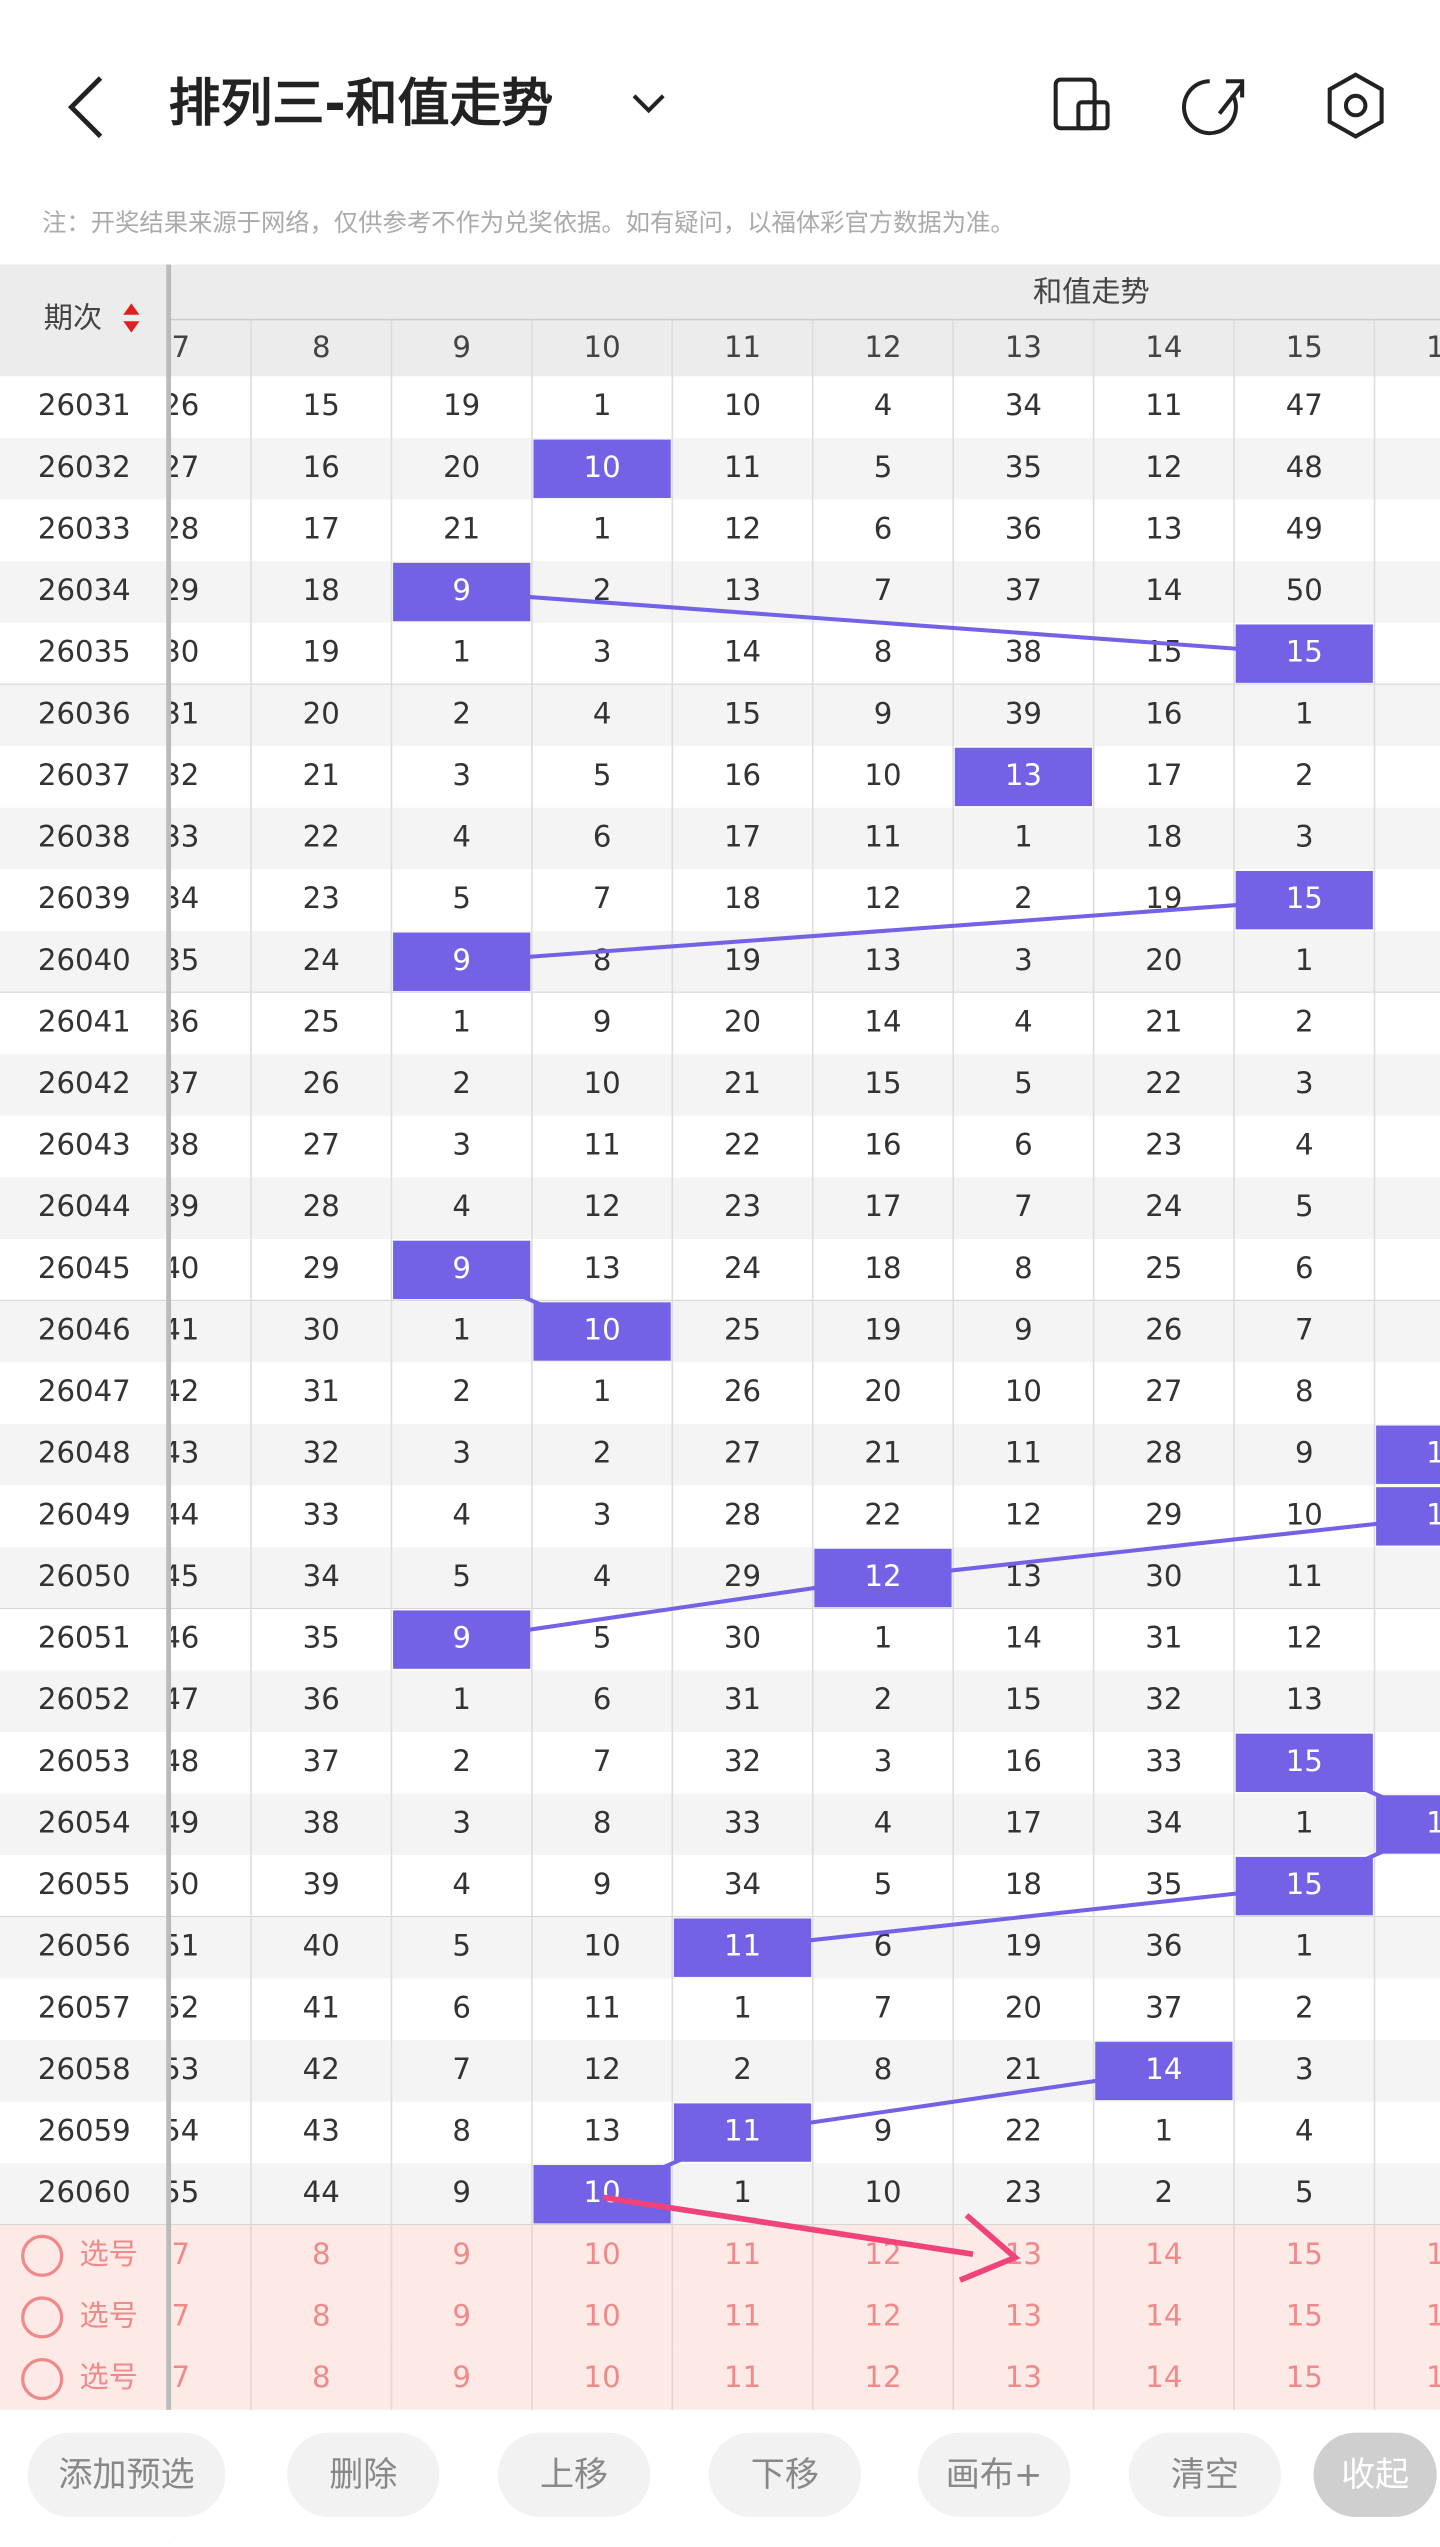 The width and height of the screenshot is (1440, 2547). What do you see at coordinates (648, 104) in the screenshot?
I see `title-dropdown` at bounding box center [648, 104].